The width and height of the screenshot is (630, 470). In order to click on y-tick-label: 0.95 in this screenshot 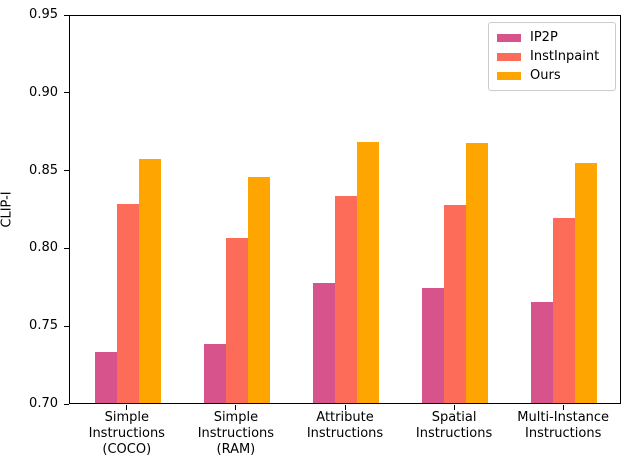, I will do `click(43, 14)`.